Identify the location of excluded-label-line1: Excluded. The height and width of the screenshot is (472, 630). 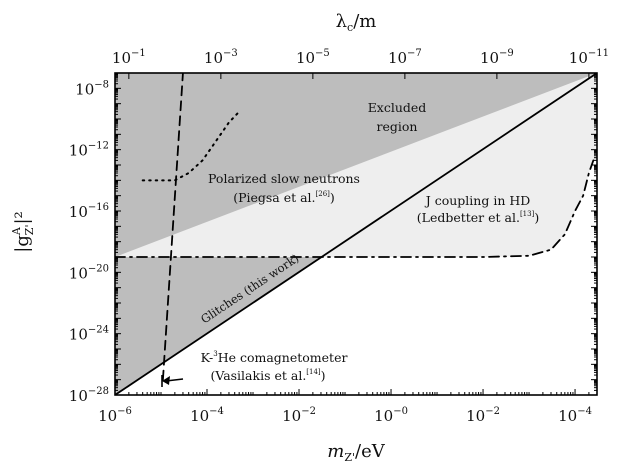
(397, 107).